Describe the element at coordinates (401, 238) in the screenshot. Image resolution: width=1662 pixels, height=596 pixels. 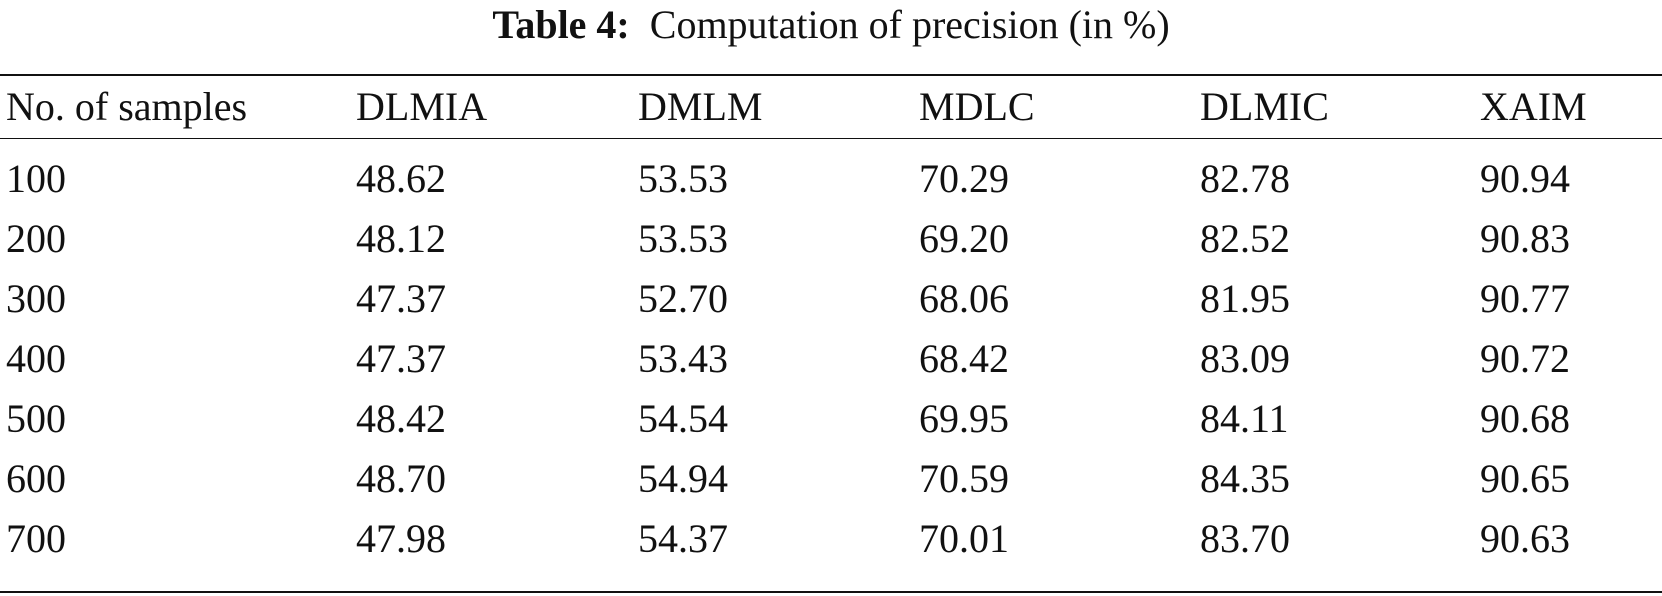
I see `table-cell: 48.12` at that location.